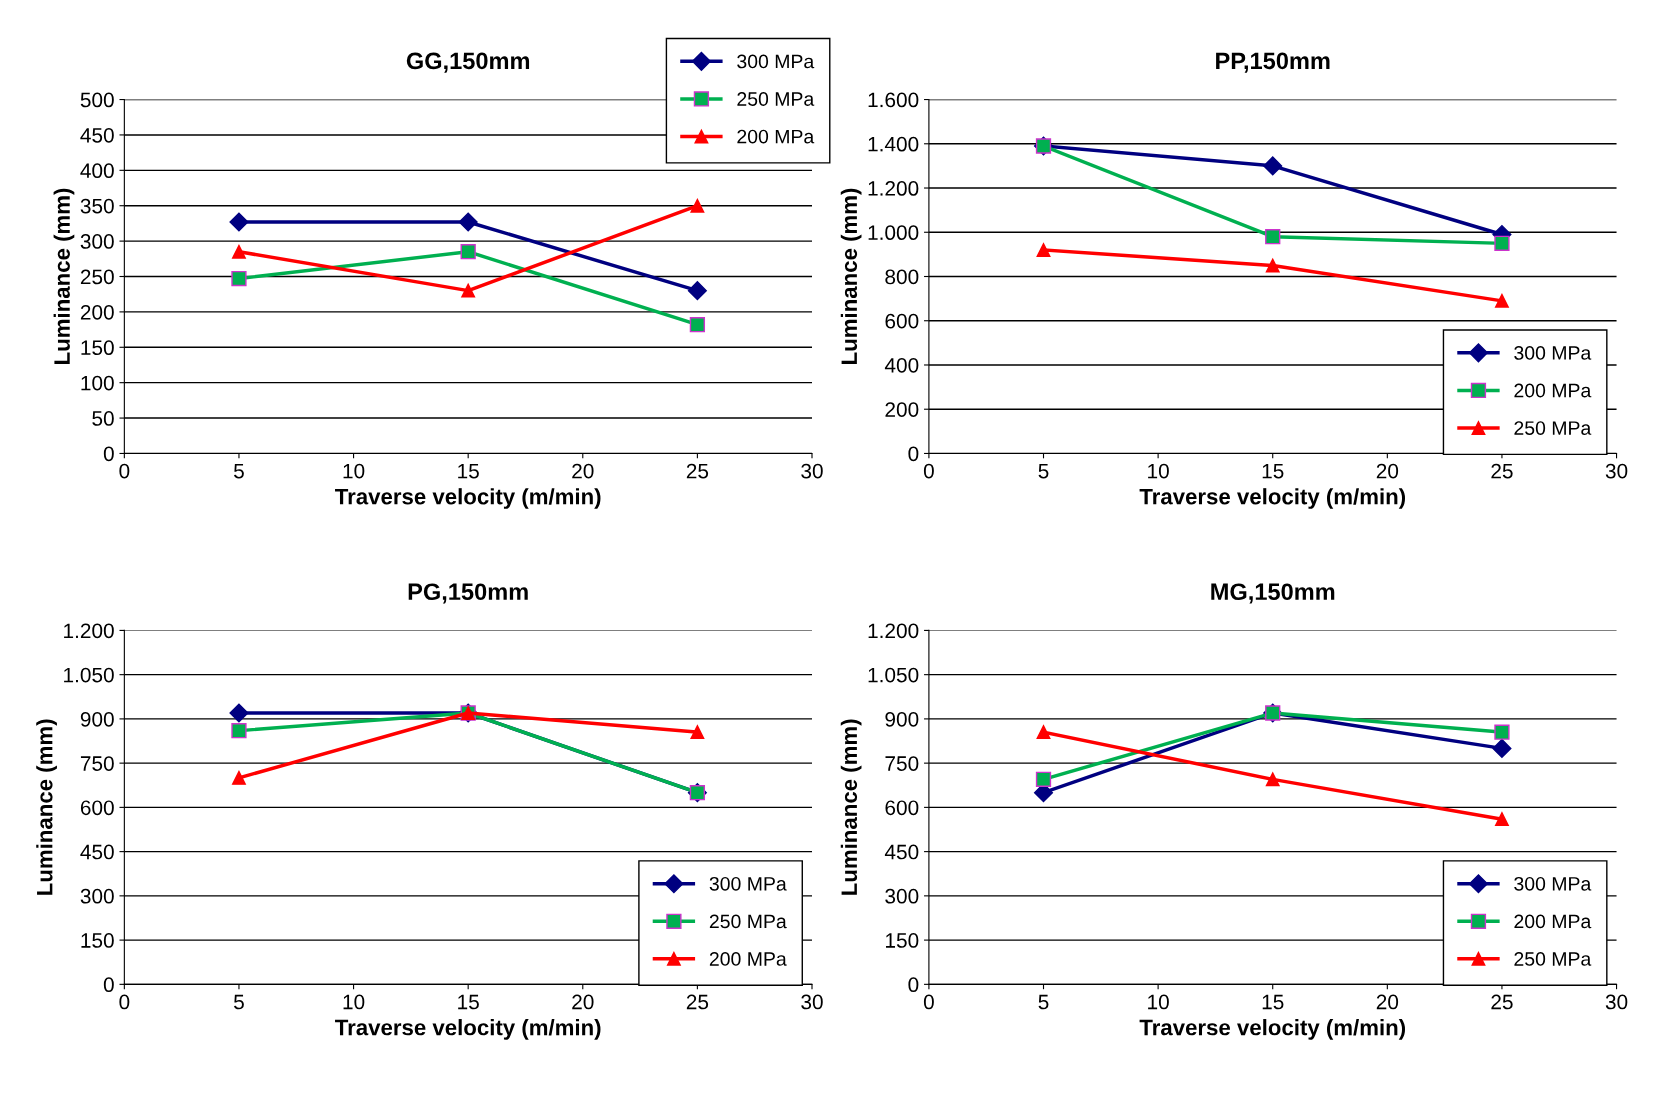  Describe the element at coordinates (1273, 62) in the screenshot. I see `chart-title: PP,150mm` at that location.